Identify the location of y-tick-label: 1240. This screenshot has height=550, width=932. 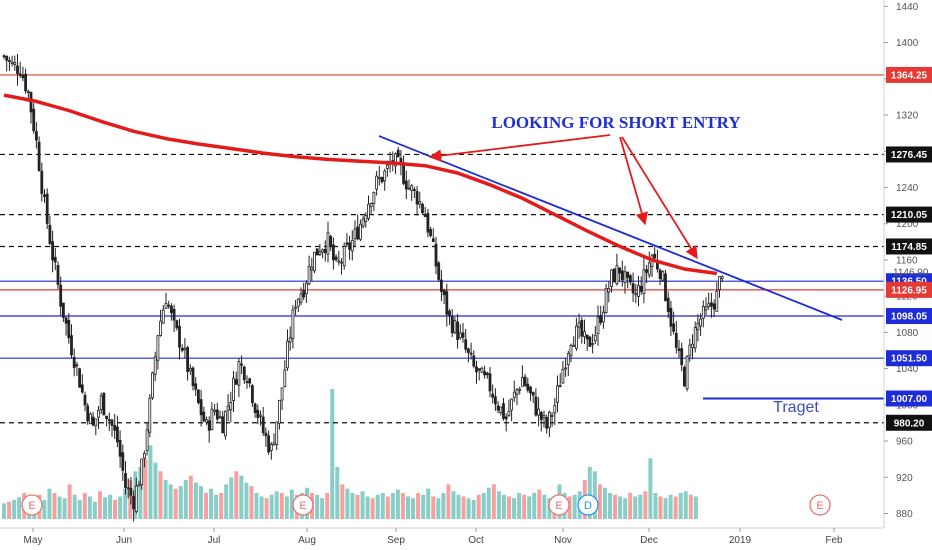
(907, 188).